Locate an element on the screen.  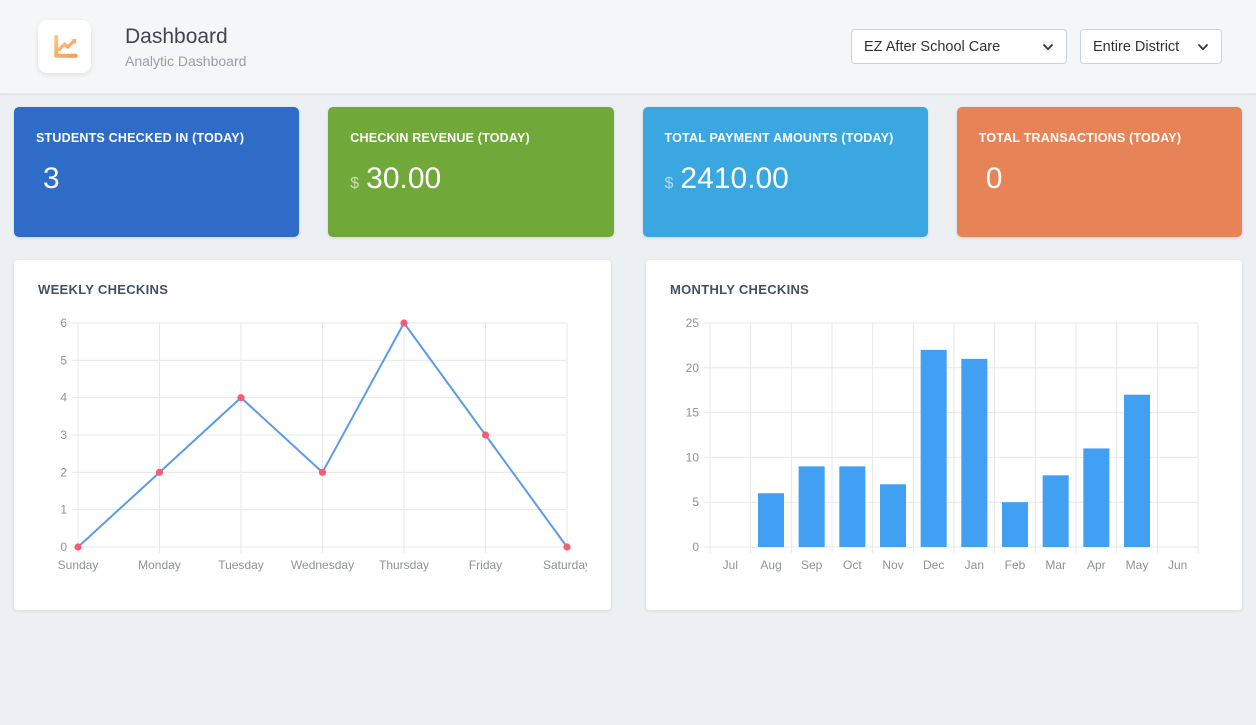
svg-text: Sep is located at coordinates (812, 565).